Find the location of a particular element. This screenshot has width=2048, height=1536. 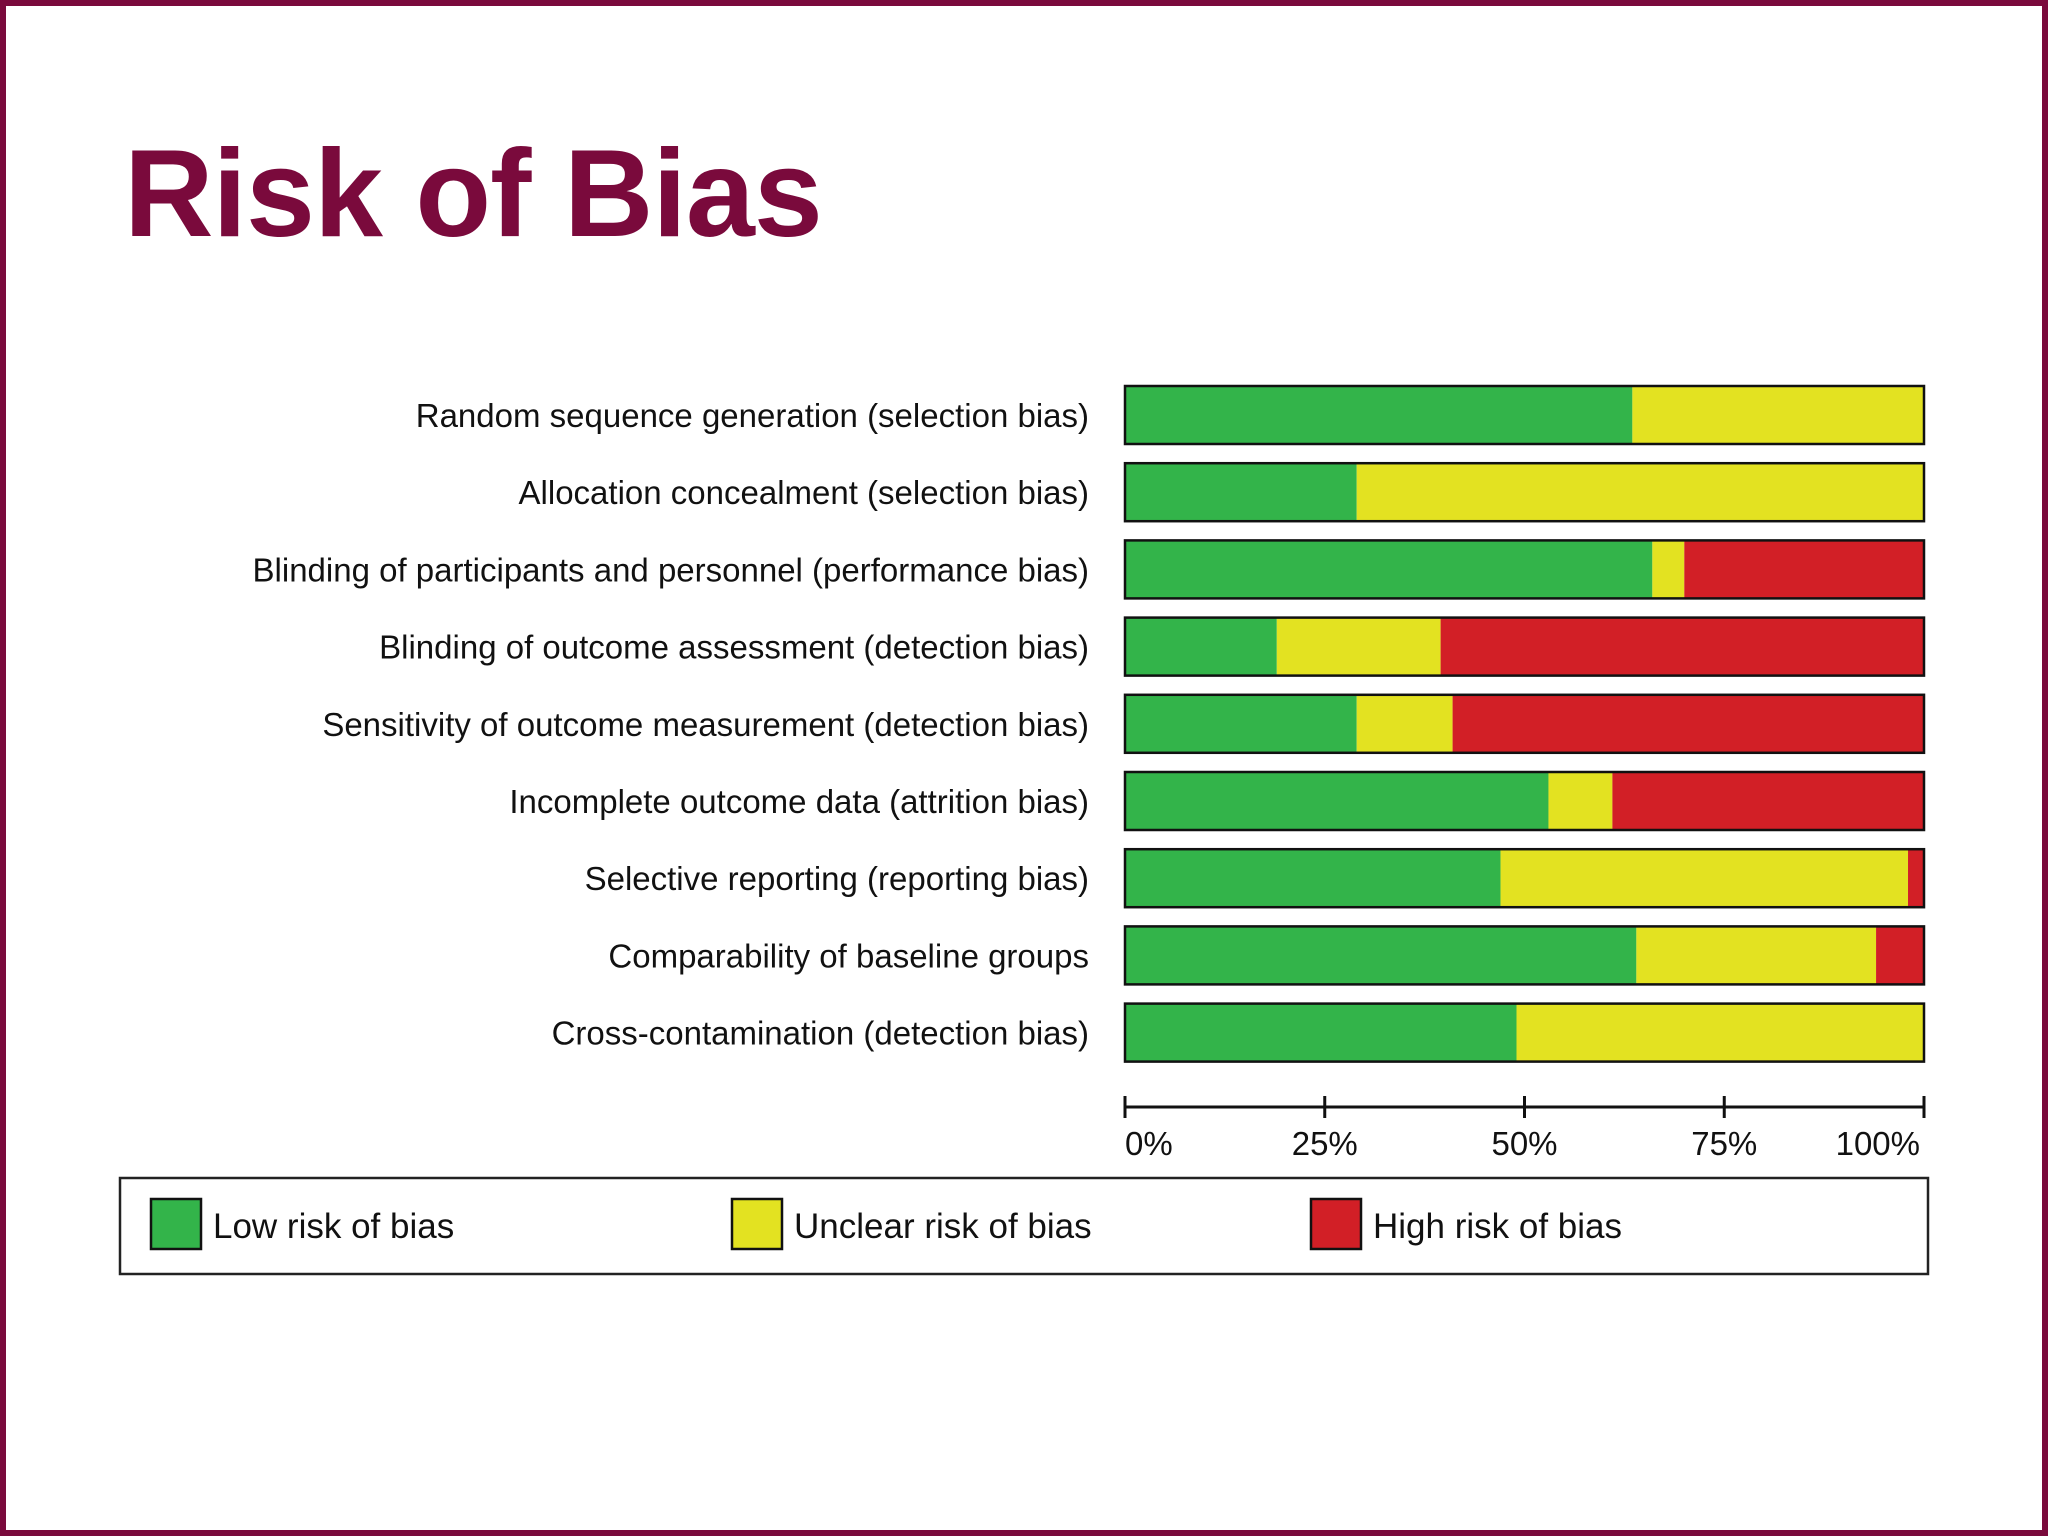

legend-swatch-unclear is located at coordinates (757, 1224).